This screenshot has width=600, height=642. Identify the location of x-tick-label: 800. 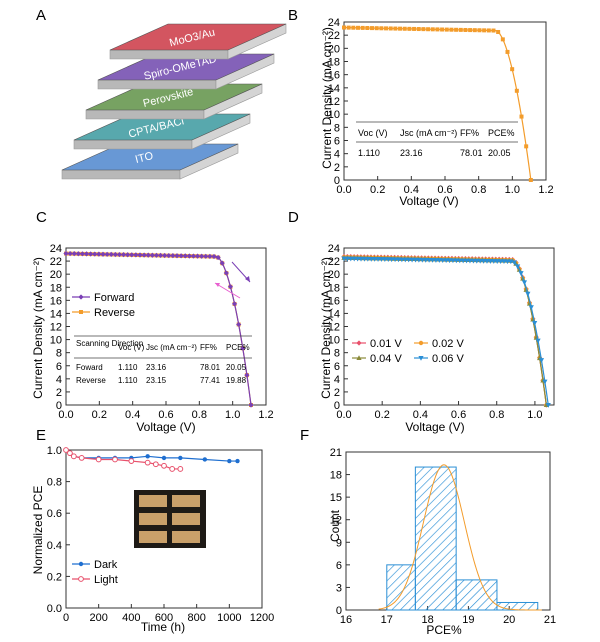
(196, 618).